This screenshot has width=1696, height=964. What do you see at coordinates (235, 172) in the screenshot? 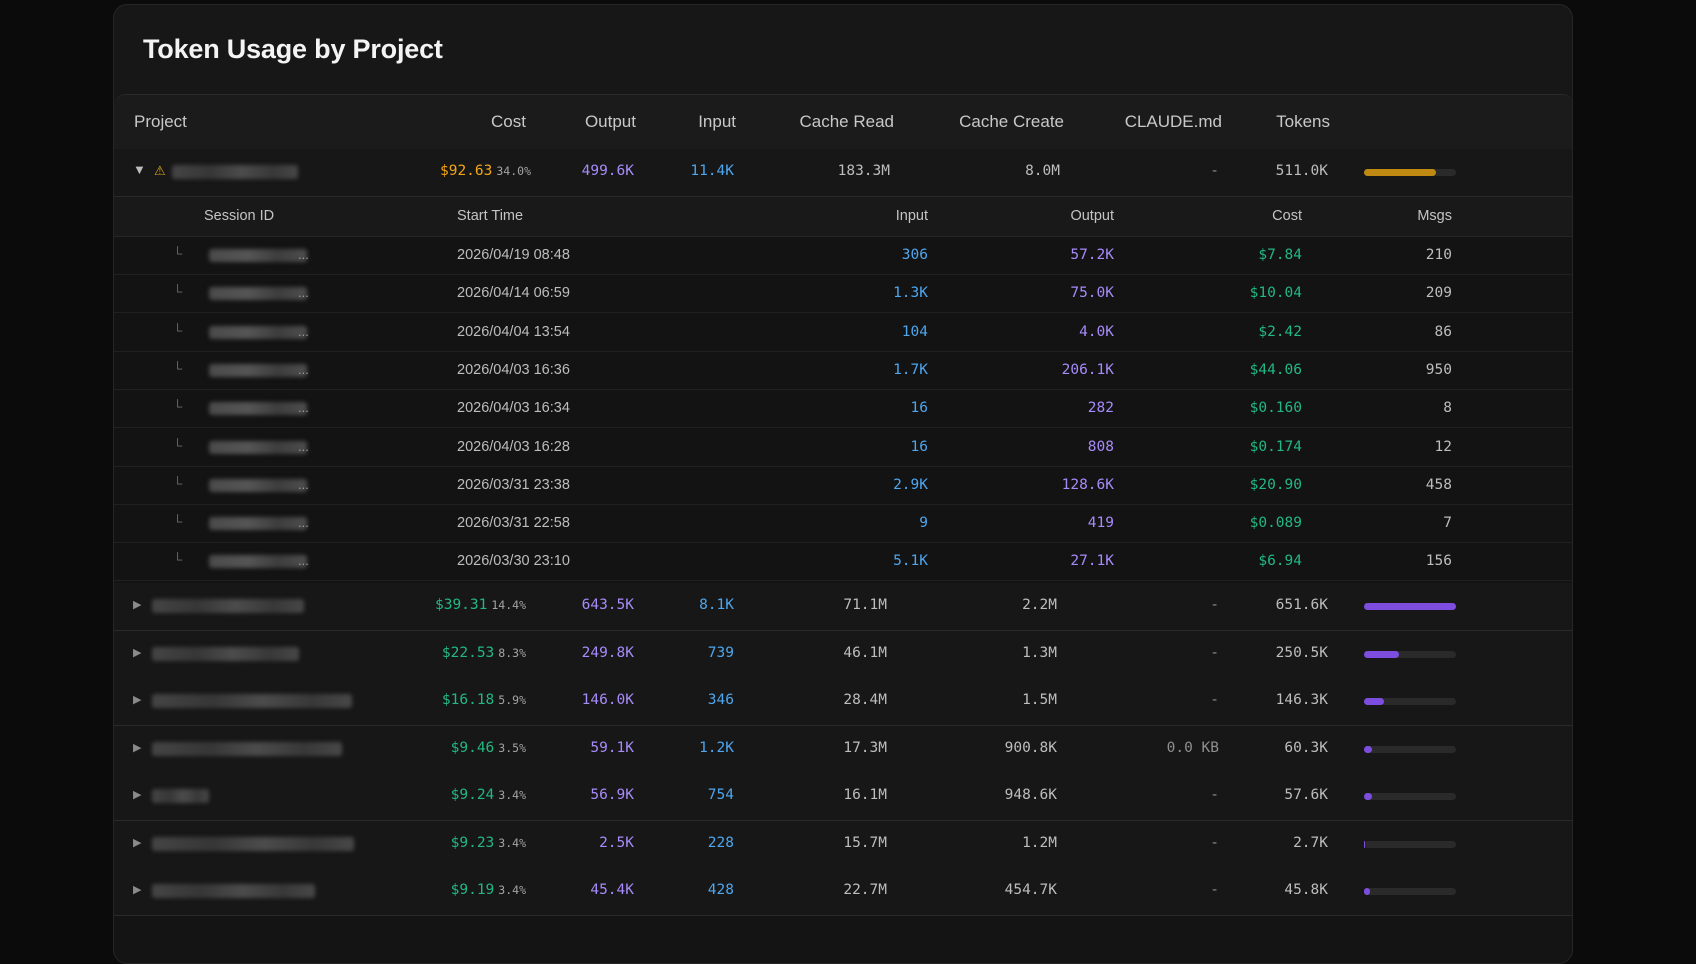
I see `project-name-redacted` at bounding box center [235, 172].